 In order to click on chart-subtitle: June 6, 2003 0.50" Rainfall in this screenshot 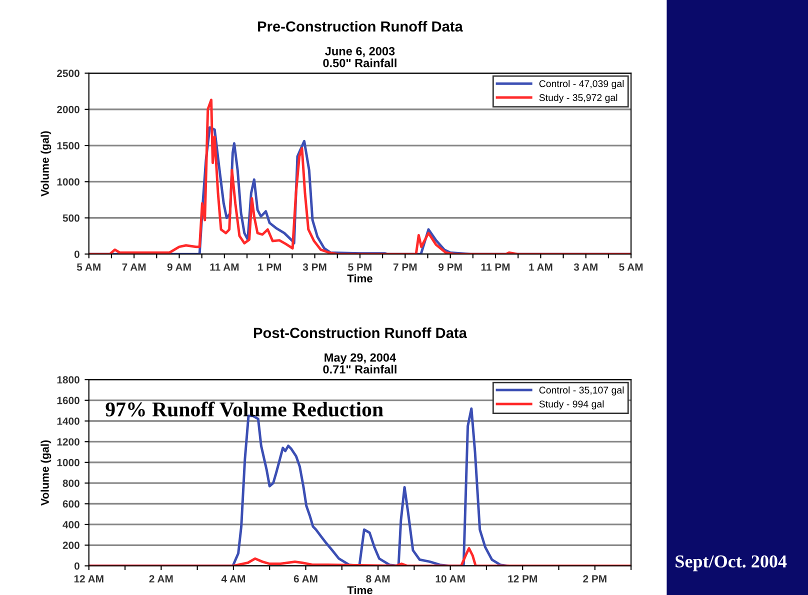, I will do `click(359, 57)`.